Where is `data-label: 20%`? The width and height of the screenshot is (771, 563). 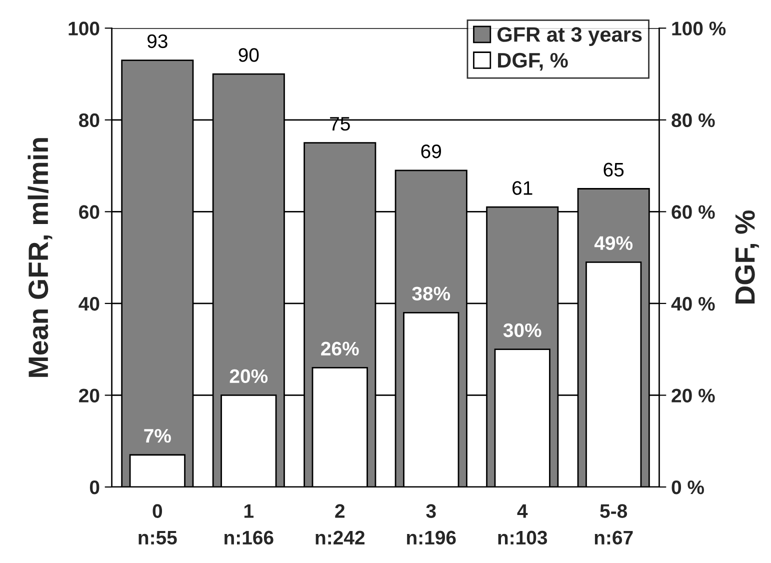 data-label: 20% is located at coordinates (249, 376).